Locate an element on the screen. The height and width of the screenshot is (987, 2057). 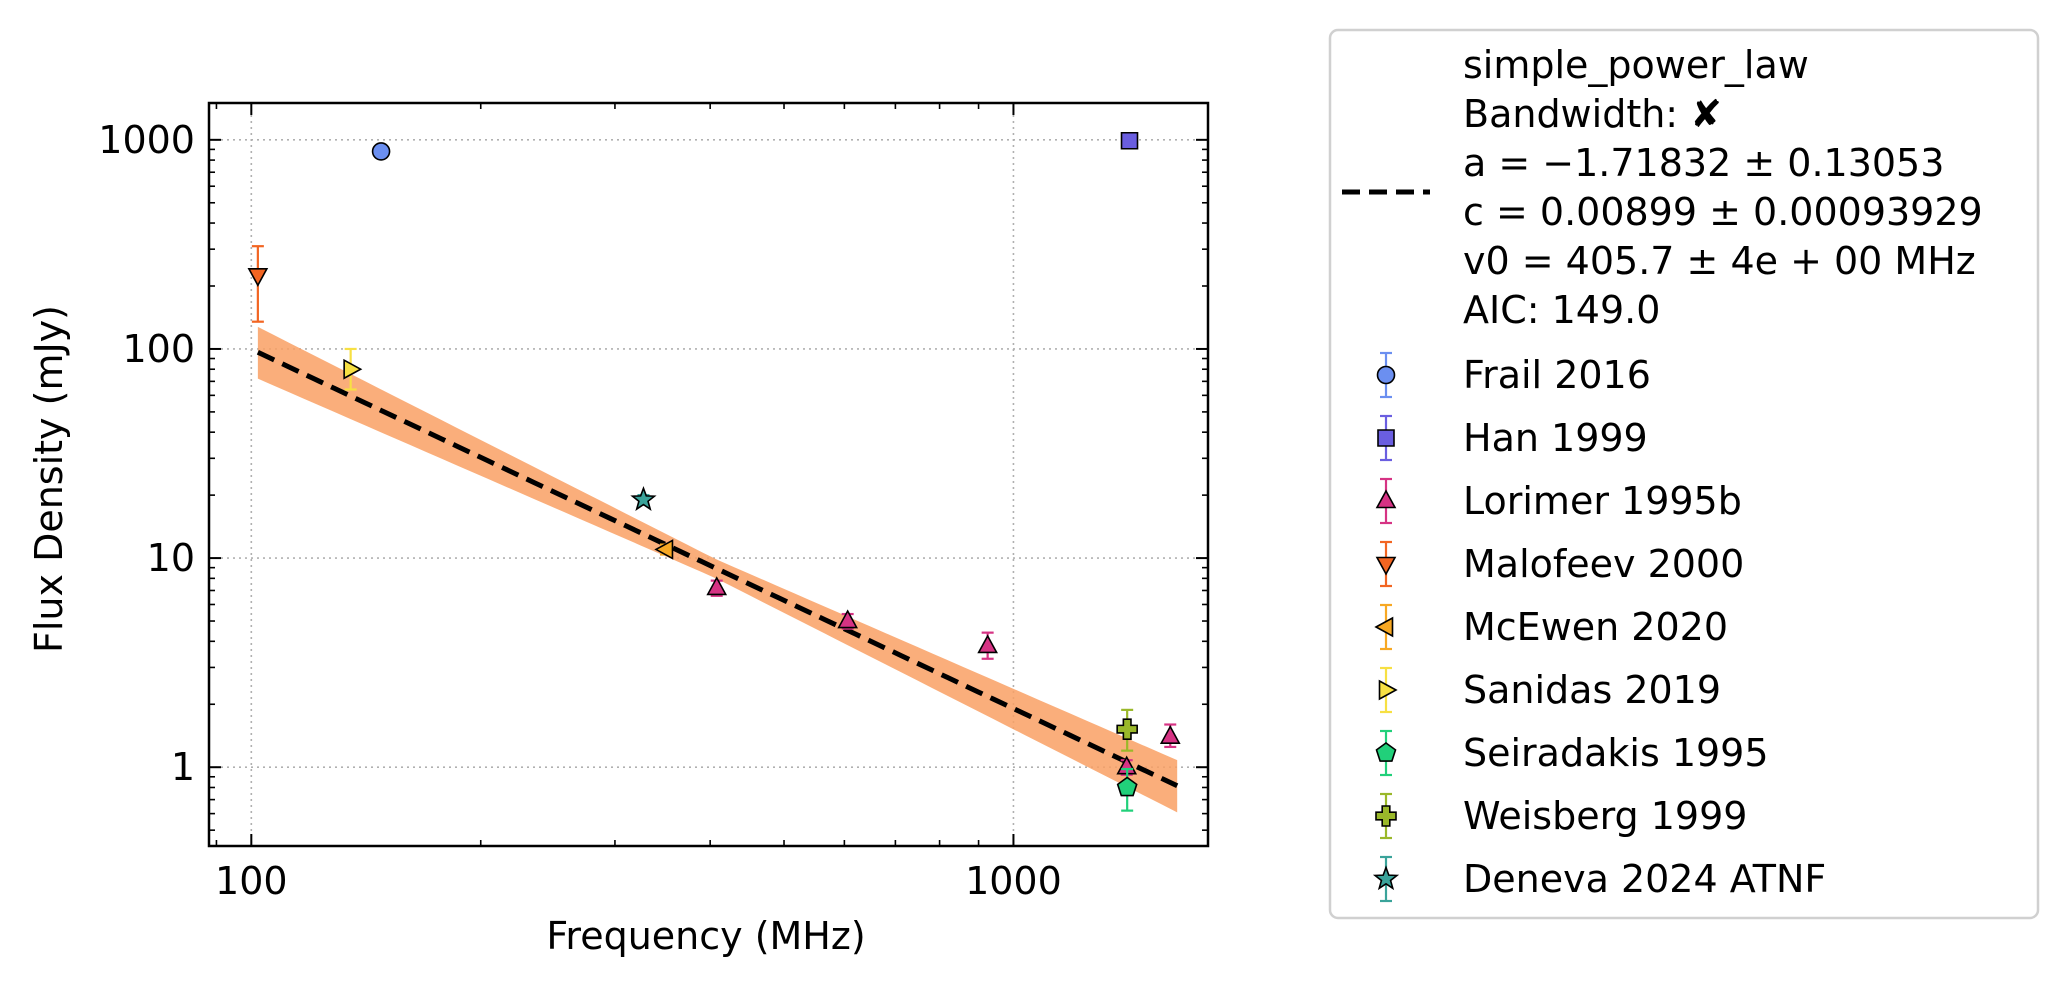
legend-fit-line-4: v0 = 405.7 ± 4e + 00 MHz is located at coordinates (1719, 261).